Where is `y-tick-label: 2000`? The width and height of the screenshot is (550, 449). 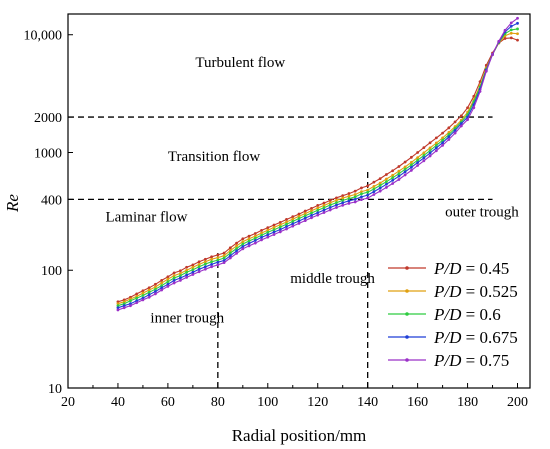 y-tick-label: 2000 is located at coordinates (48, 118).